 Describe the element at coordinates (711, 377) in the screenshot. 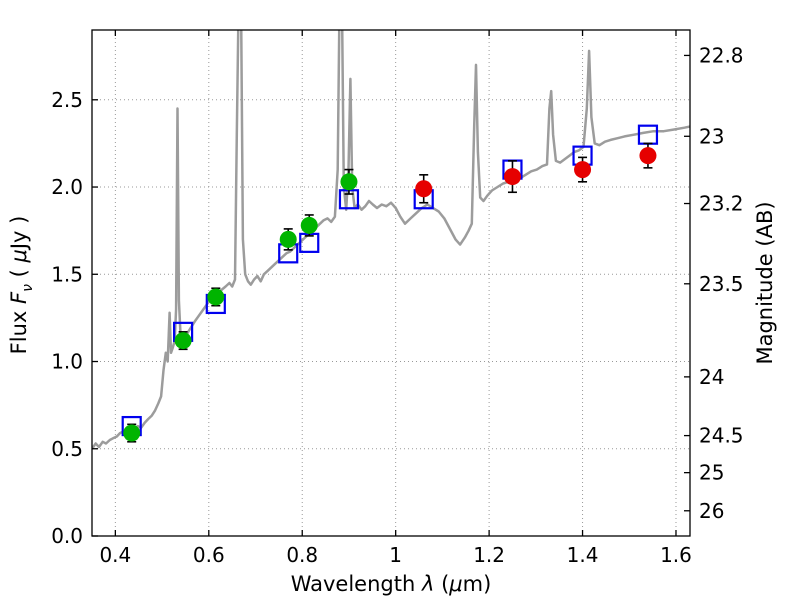

I see `y-tick-label-right: 24` at that location.